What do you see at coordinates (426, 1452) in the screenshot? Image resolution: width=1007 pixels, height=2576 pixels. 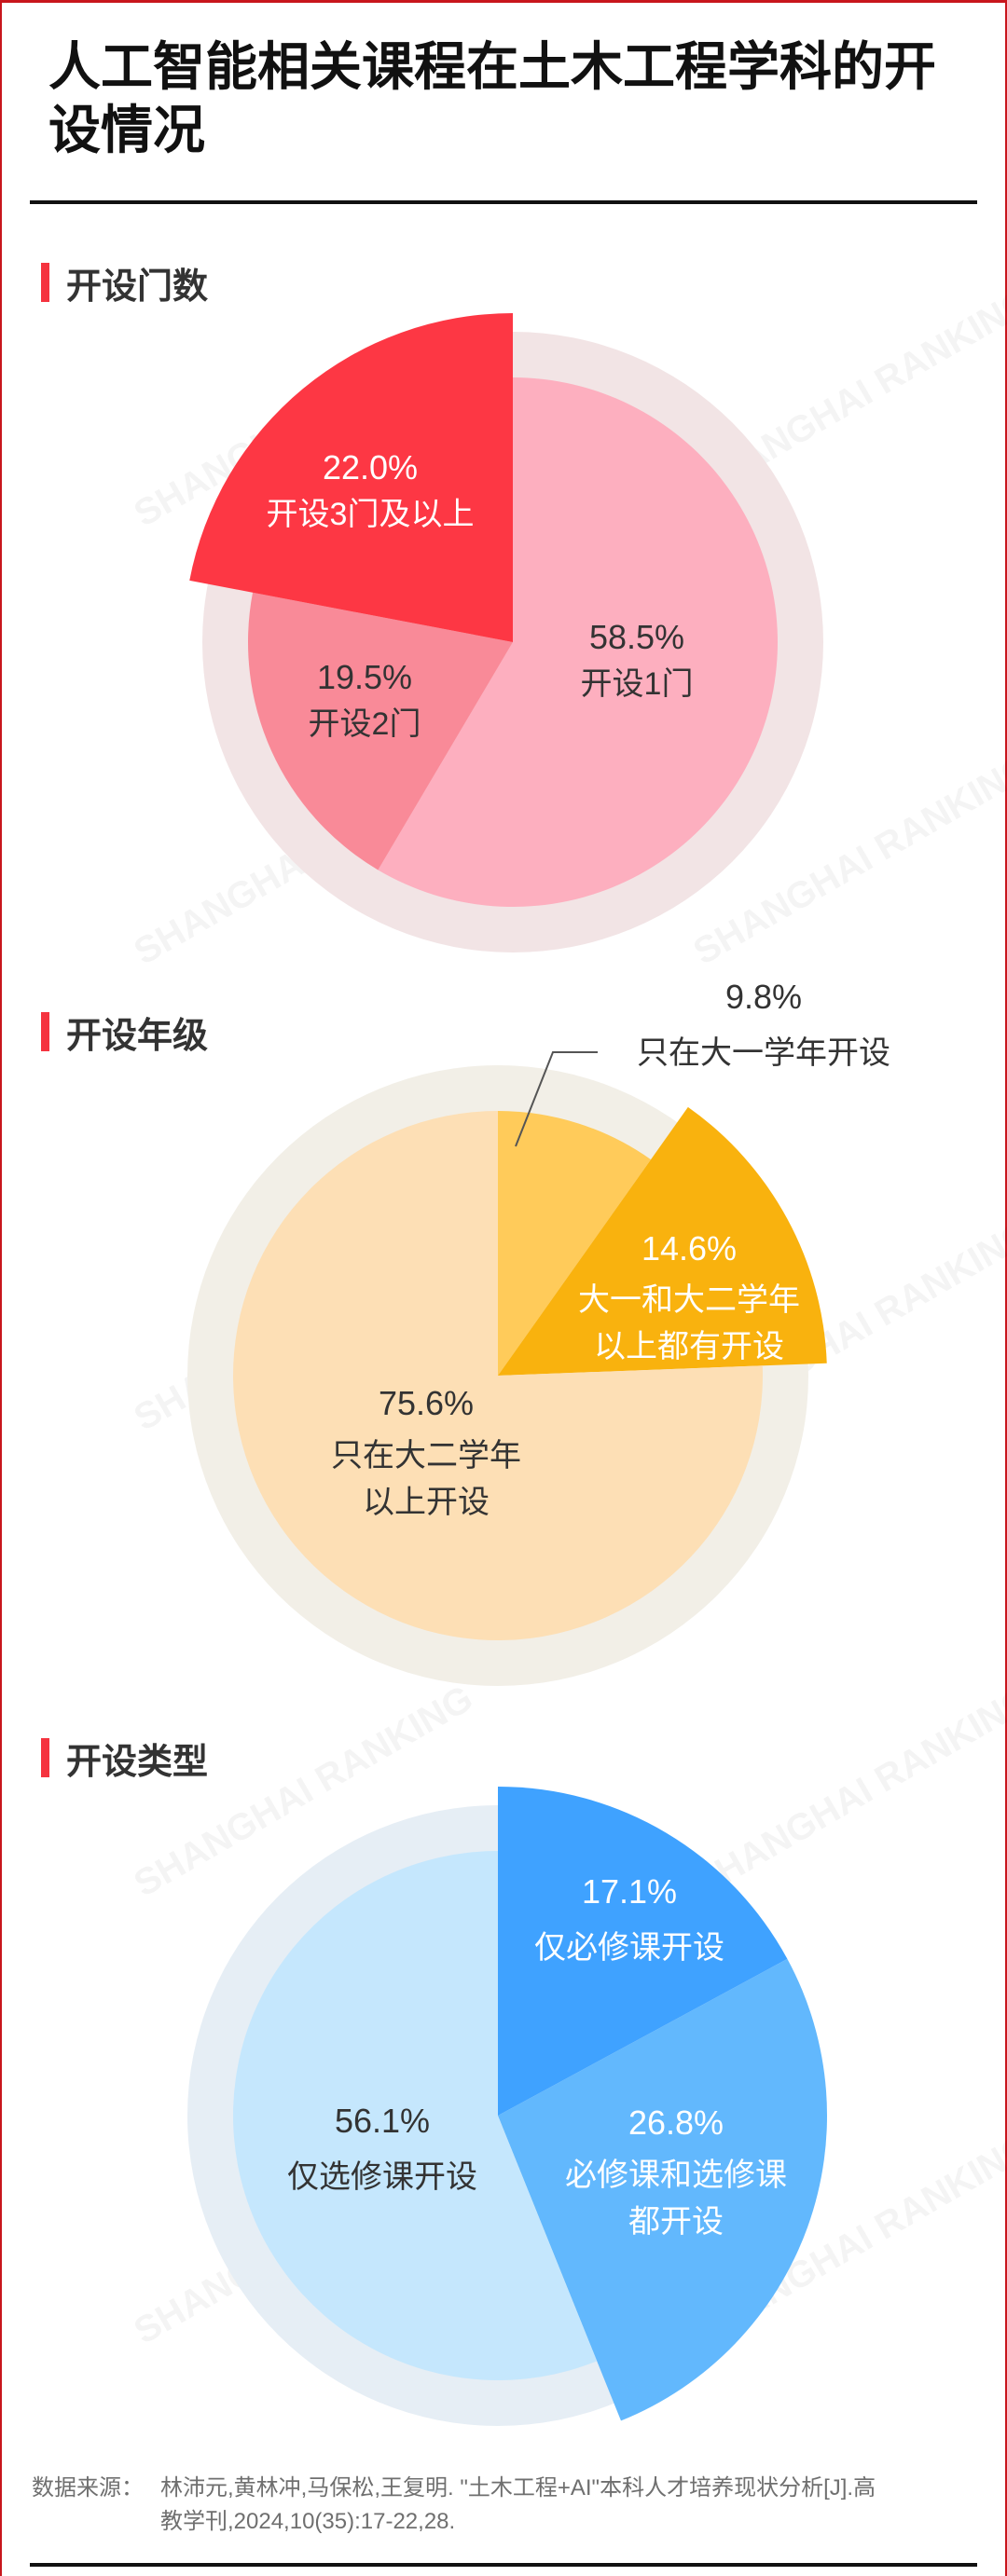 I see `data-label: 75.6% 只在大二学年 以上开设` at bounding box center [426, 1452].